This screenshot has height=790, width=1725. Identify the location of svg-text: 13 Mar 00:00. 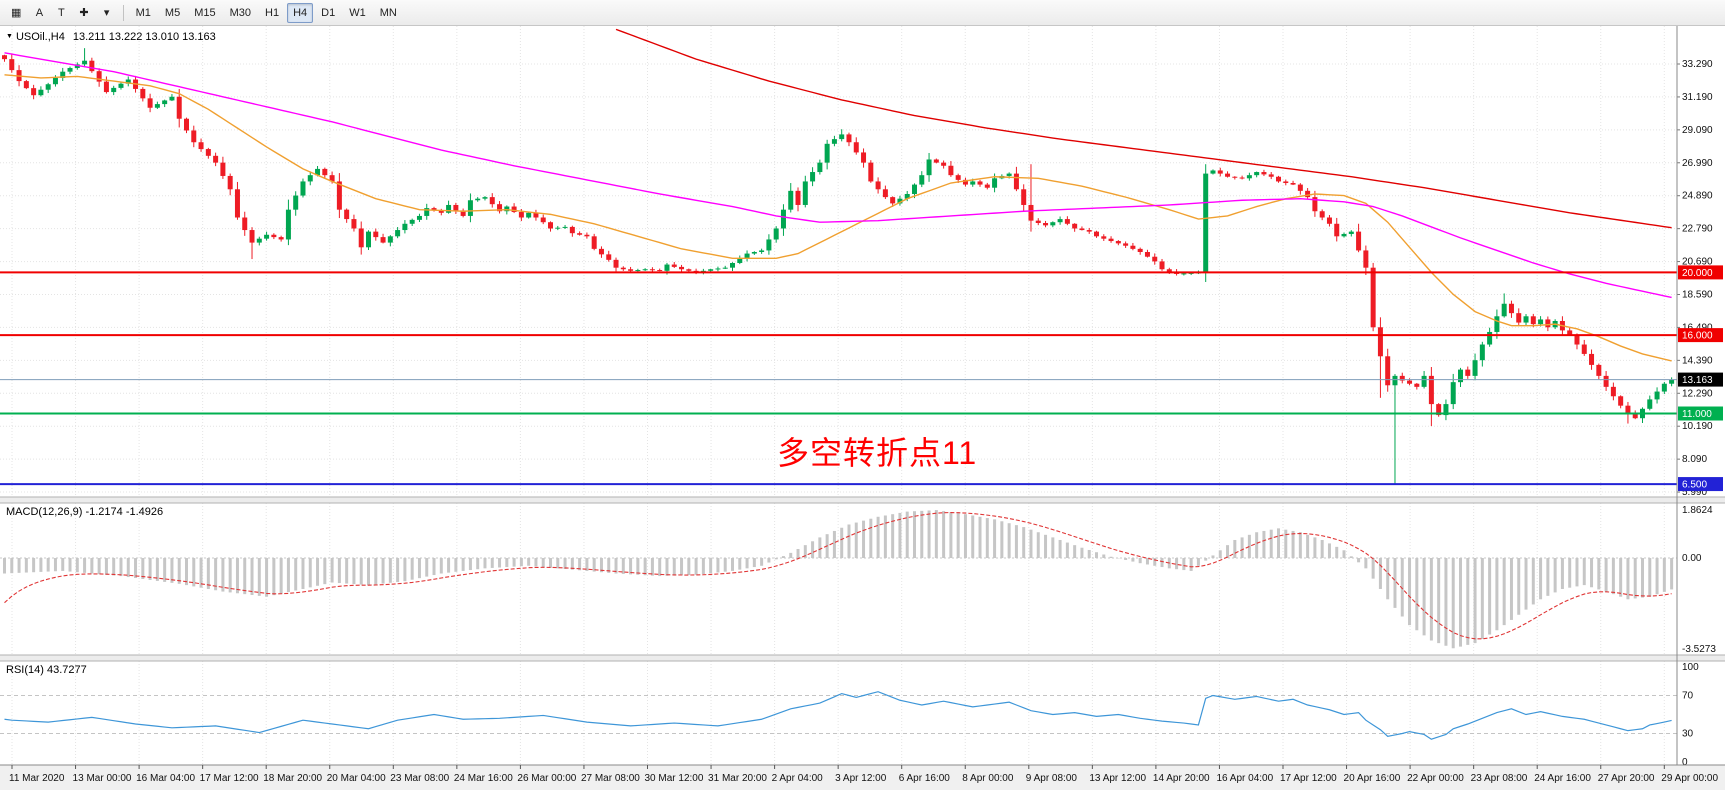
(102, 778).